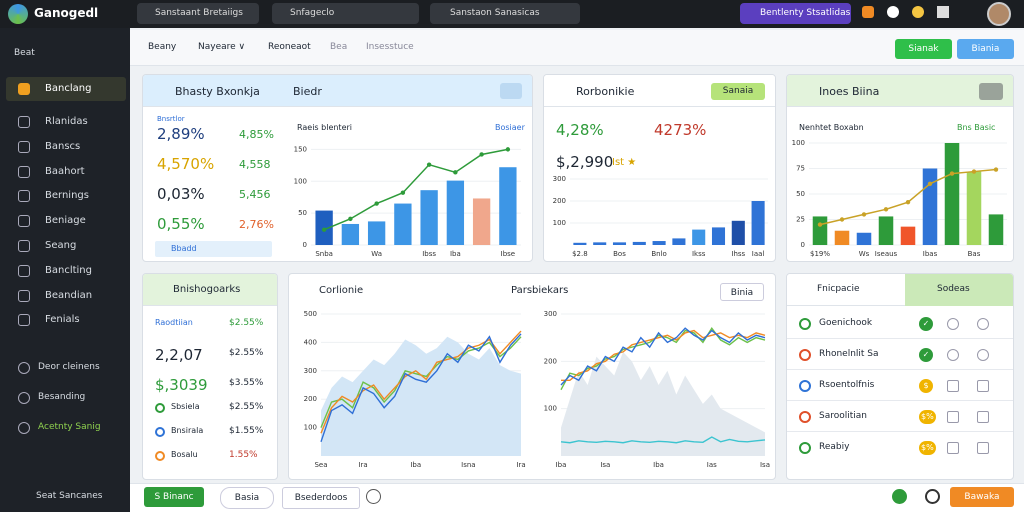  I want to click on nav-footer: Seat Sancanes, so click(69, 496).